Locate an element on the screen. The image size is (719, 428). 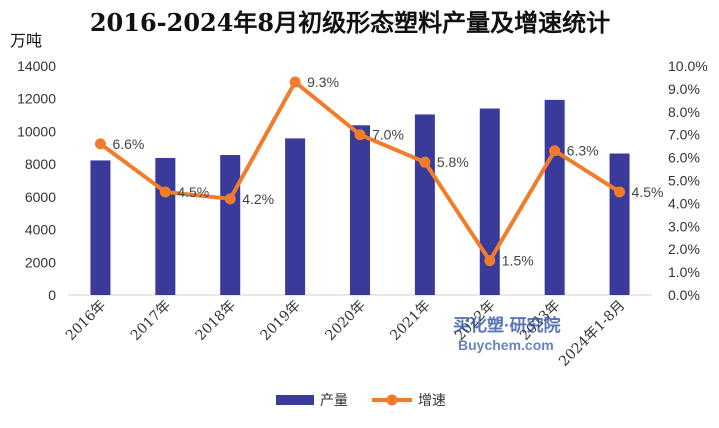
watermark-line1: 买化塑·研究院 is located at coordinates (507, 325).